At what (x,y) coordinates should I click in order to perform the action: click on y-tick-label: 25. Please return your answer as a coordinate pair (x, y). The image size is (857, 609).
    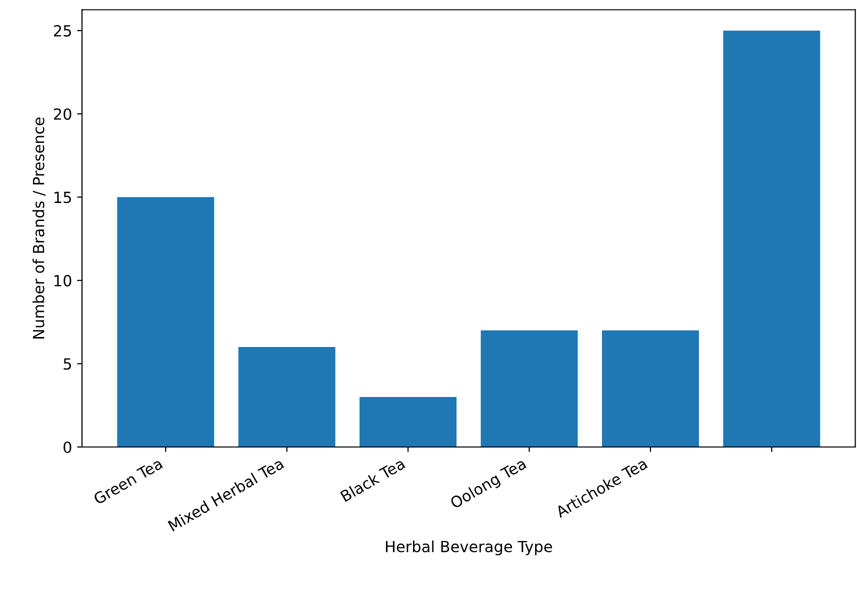
    Looking at the image, I should click on (62, 31).